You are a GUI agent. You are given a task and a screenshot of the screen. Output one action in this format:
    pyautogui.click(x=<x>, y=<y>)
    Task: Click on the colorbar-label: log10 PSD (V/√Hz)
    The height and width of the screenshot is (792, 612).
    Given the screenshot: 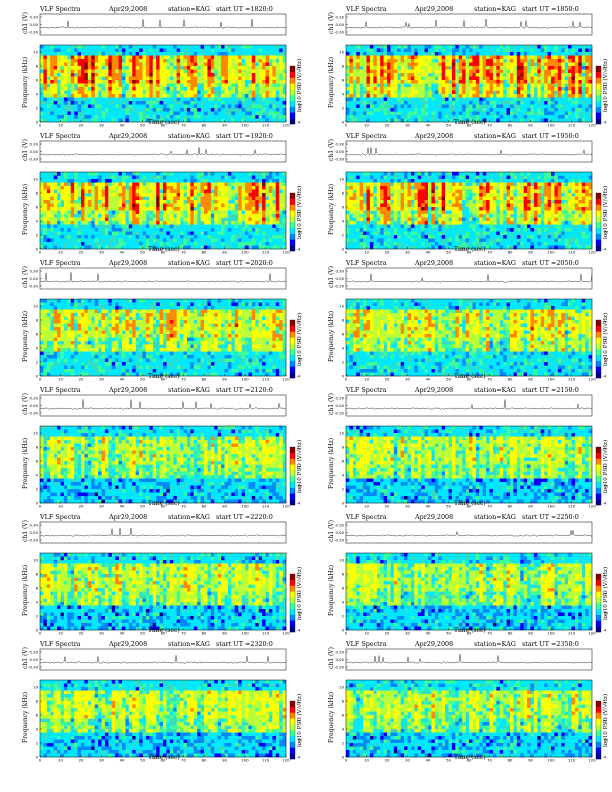 What is the action you would take?
    pyautogui.click(x=300, y=85)
    